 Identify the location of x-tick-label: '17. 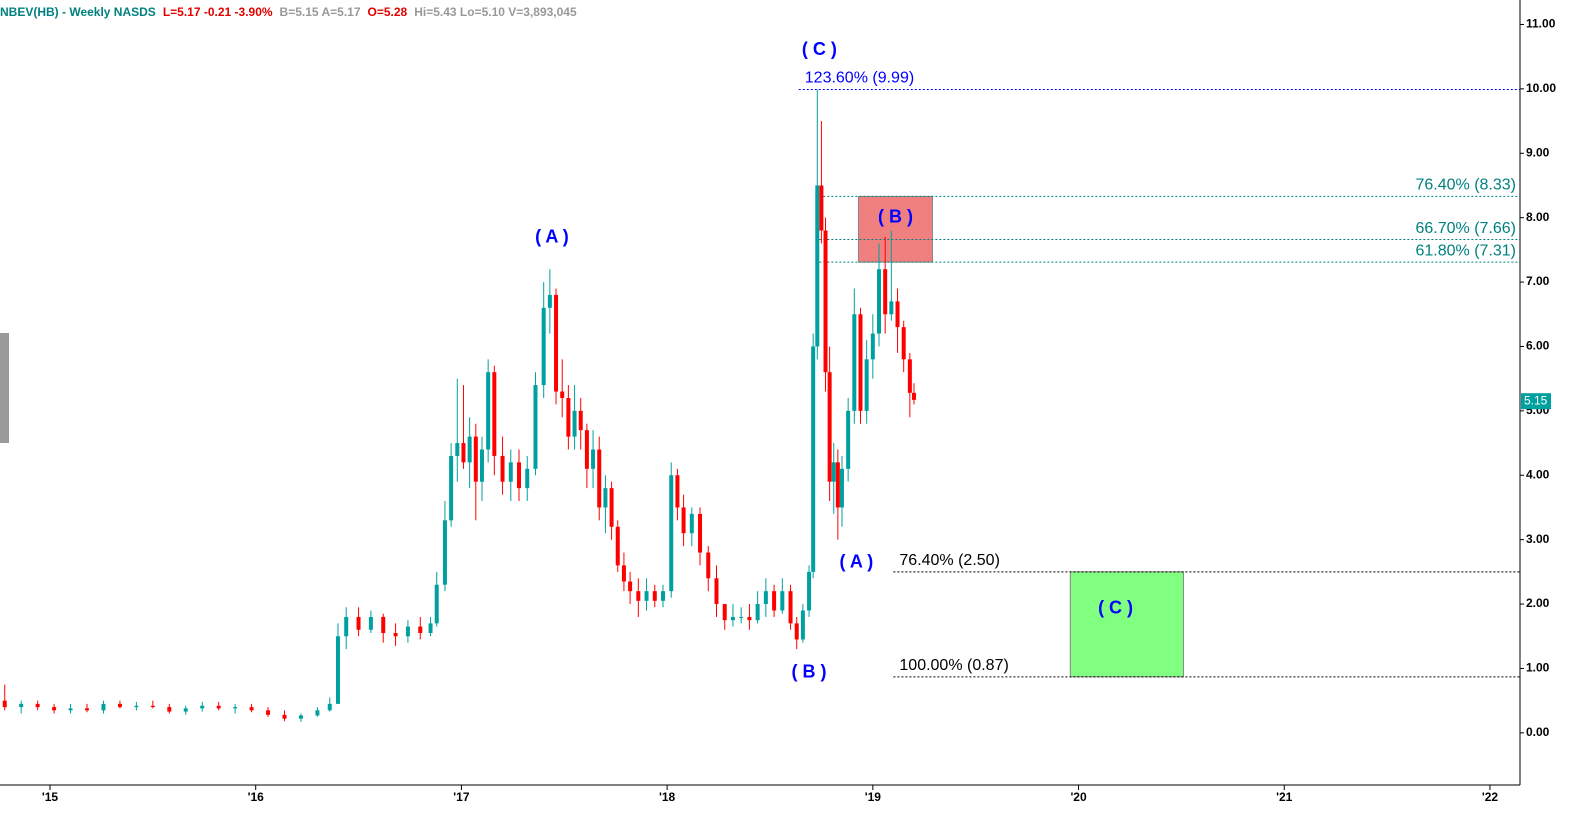
(461, 797).